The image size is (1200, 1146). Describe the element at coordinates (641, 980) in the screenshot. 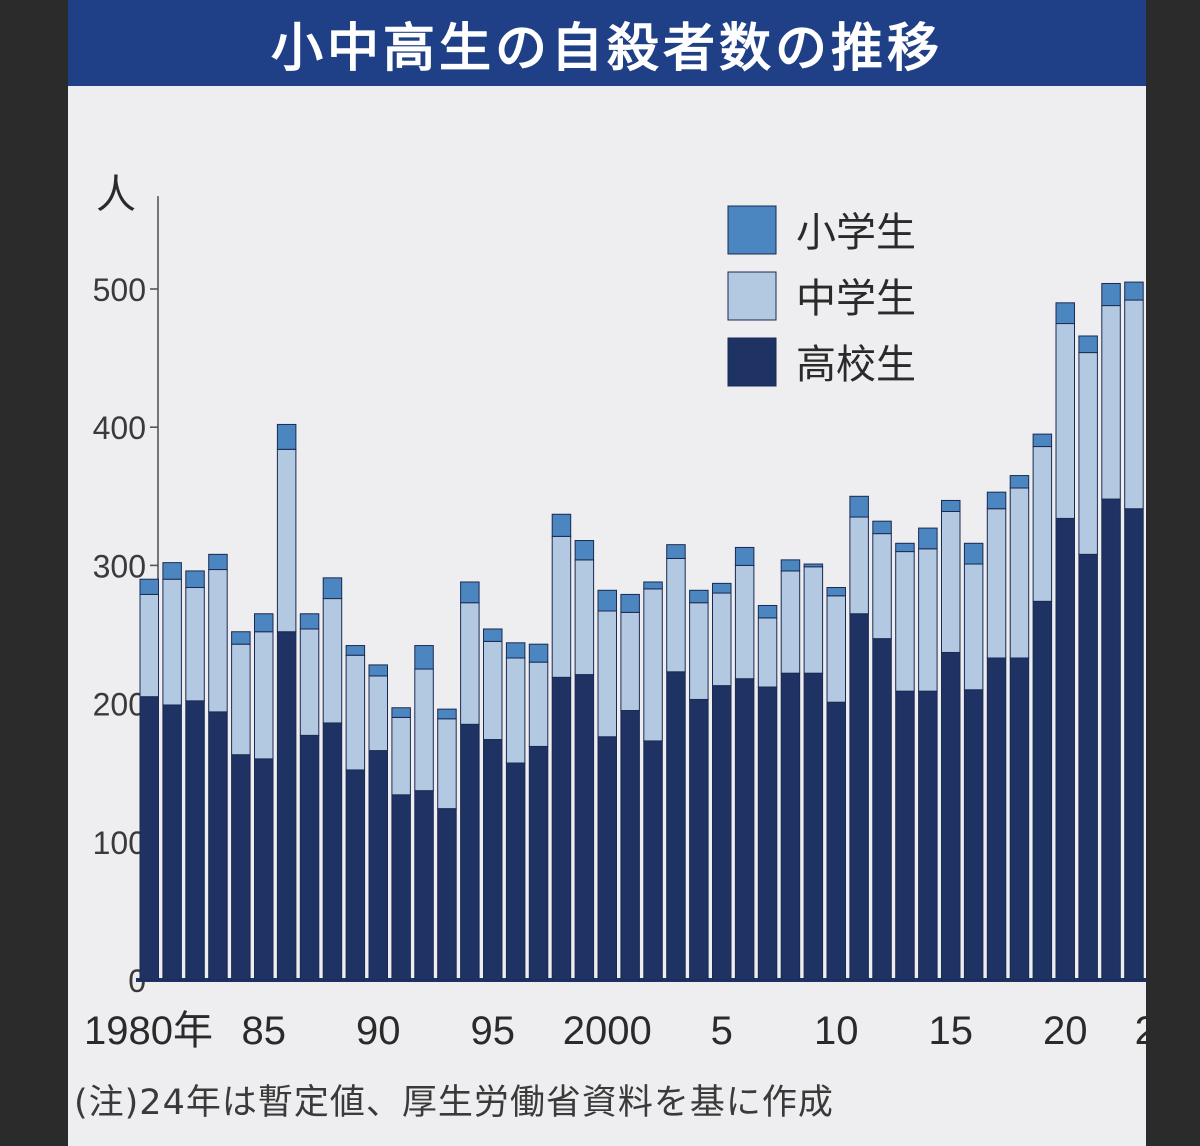

I see `x-axis-base` at that location.